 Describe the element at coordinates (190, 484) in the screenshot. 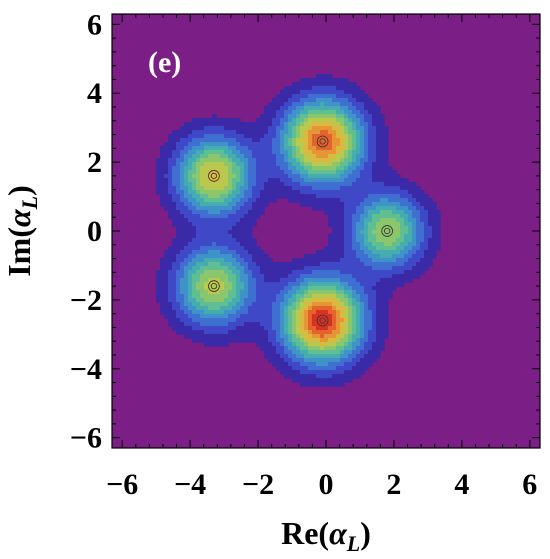

I see `x-tick-label: −4` at that location.